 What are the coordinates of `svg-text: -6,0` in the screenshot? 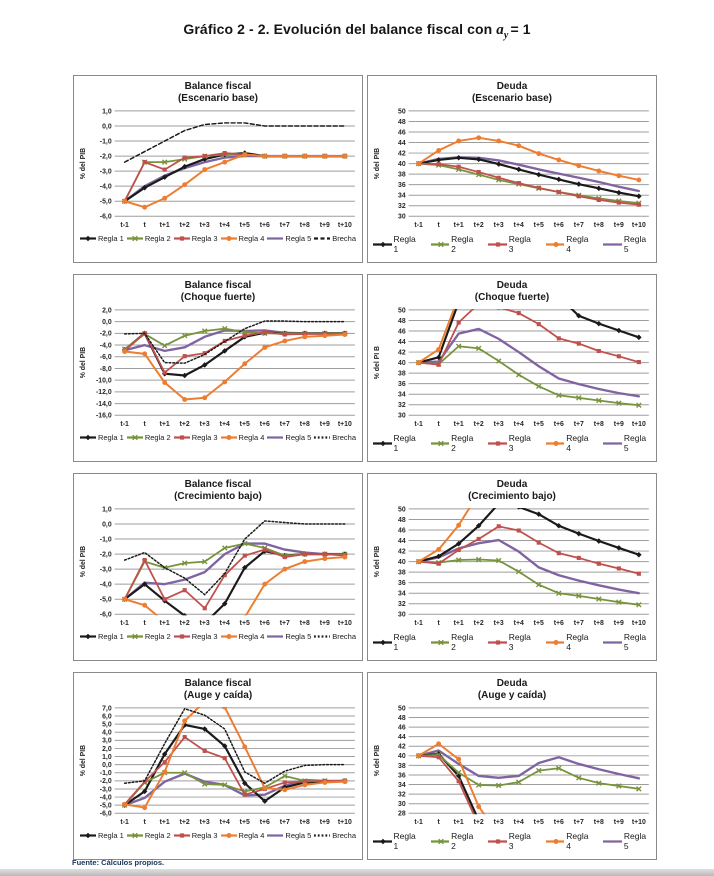 It's located at (105, 615).